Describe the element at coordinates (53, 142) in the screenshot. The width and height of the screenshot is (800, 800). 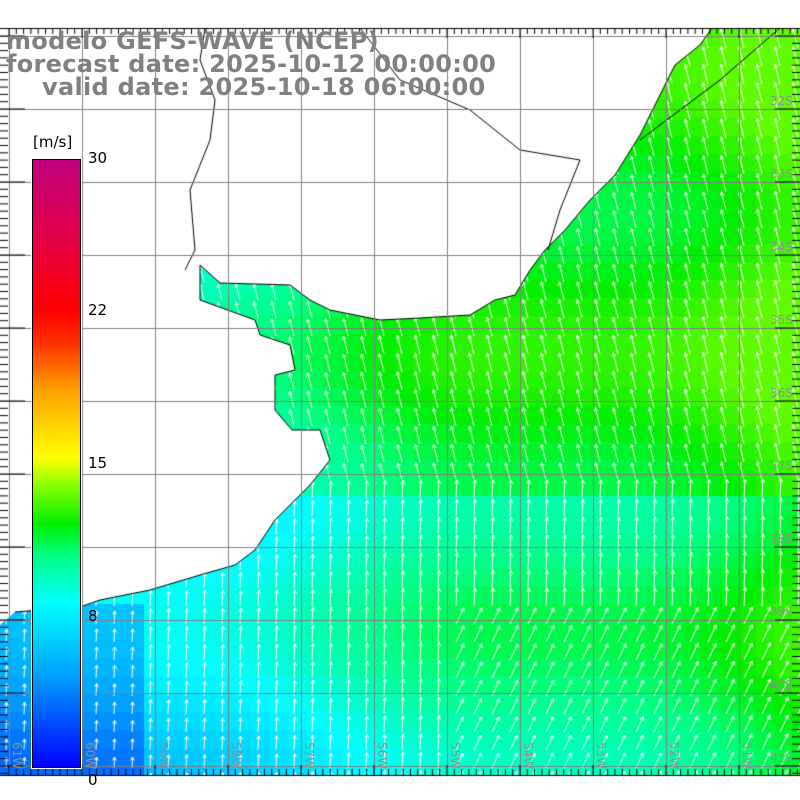
I see `colorbar-unit: [m/s]` at that location.